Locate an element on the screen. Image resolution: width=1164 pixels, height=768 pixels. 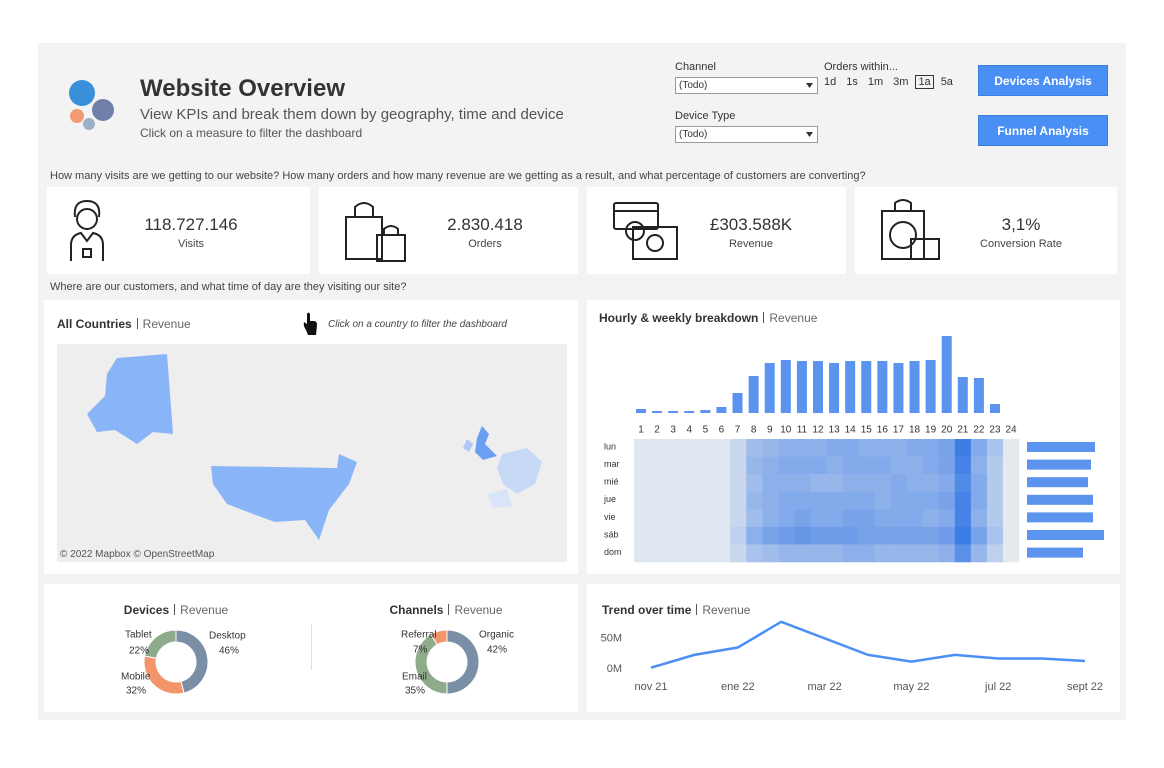
attribution: © 2022 Mapbox © OpenStreetMap is located at coordinates (137, 554).